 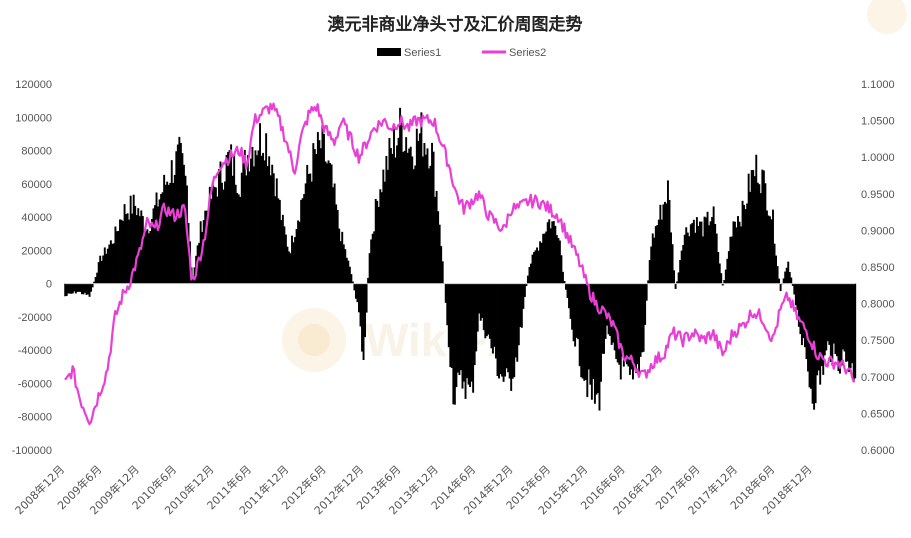 What do you see at coordinates (33, 85) in the screenshot?
I see `left-tick-label: 120000` at bounding box center [33, 85].